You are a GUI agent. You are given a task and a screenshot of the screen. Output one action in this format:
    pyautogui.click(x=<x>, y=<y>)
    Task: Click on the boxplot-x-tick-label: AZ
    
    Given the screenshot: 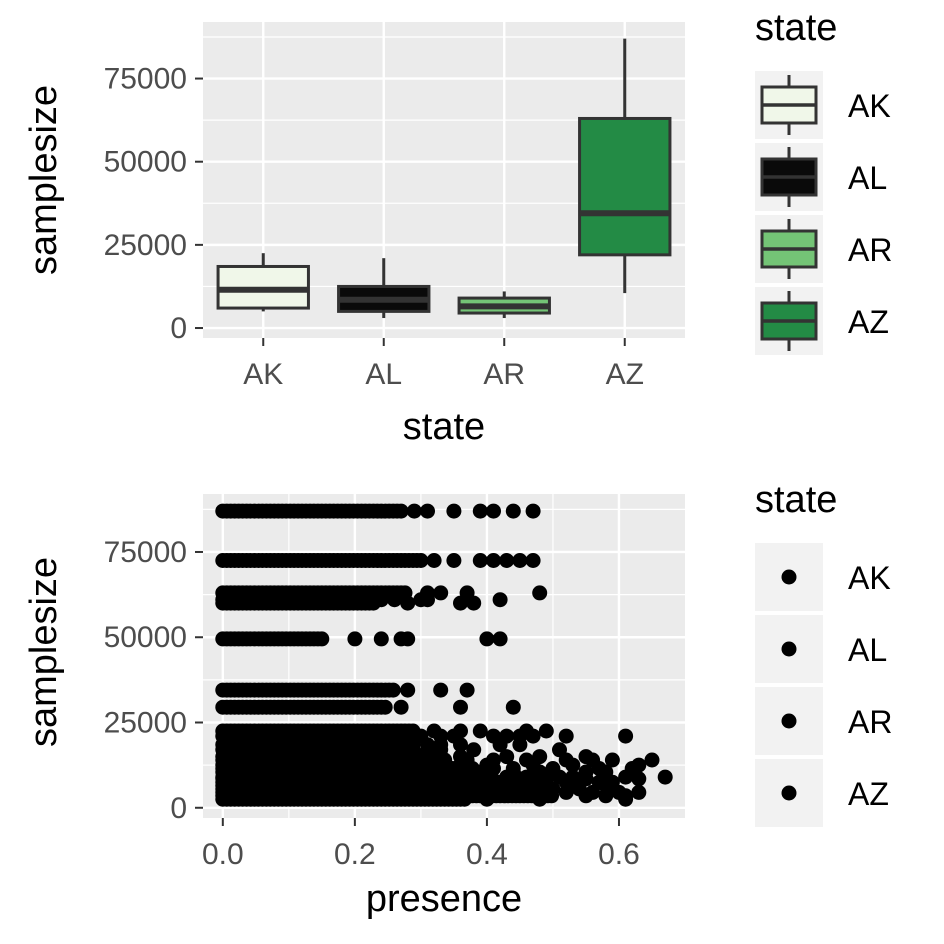 What is the action you would take?
    pyautogui.click(x=625, y=374)
    